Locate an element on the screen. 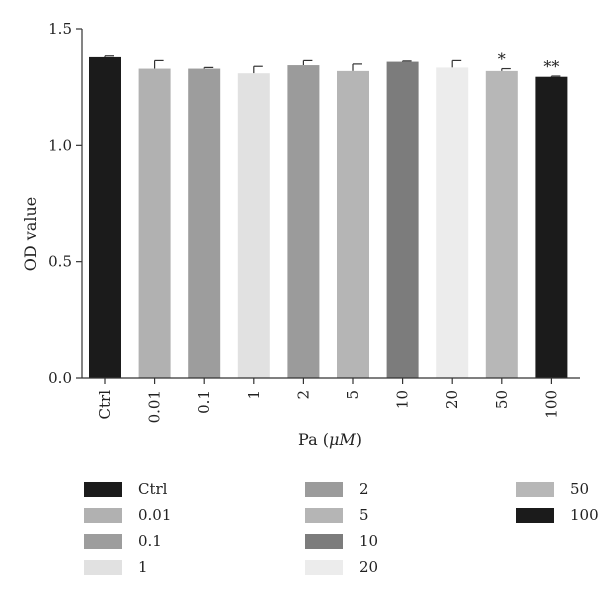 Image resolution: width=600 pixels, height=594 pixels. legend-label: 0.1 is located at coordinates (150, 541).